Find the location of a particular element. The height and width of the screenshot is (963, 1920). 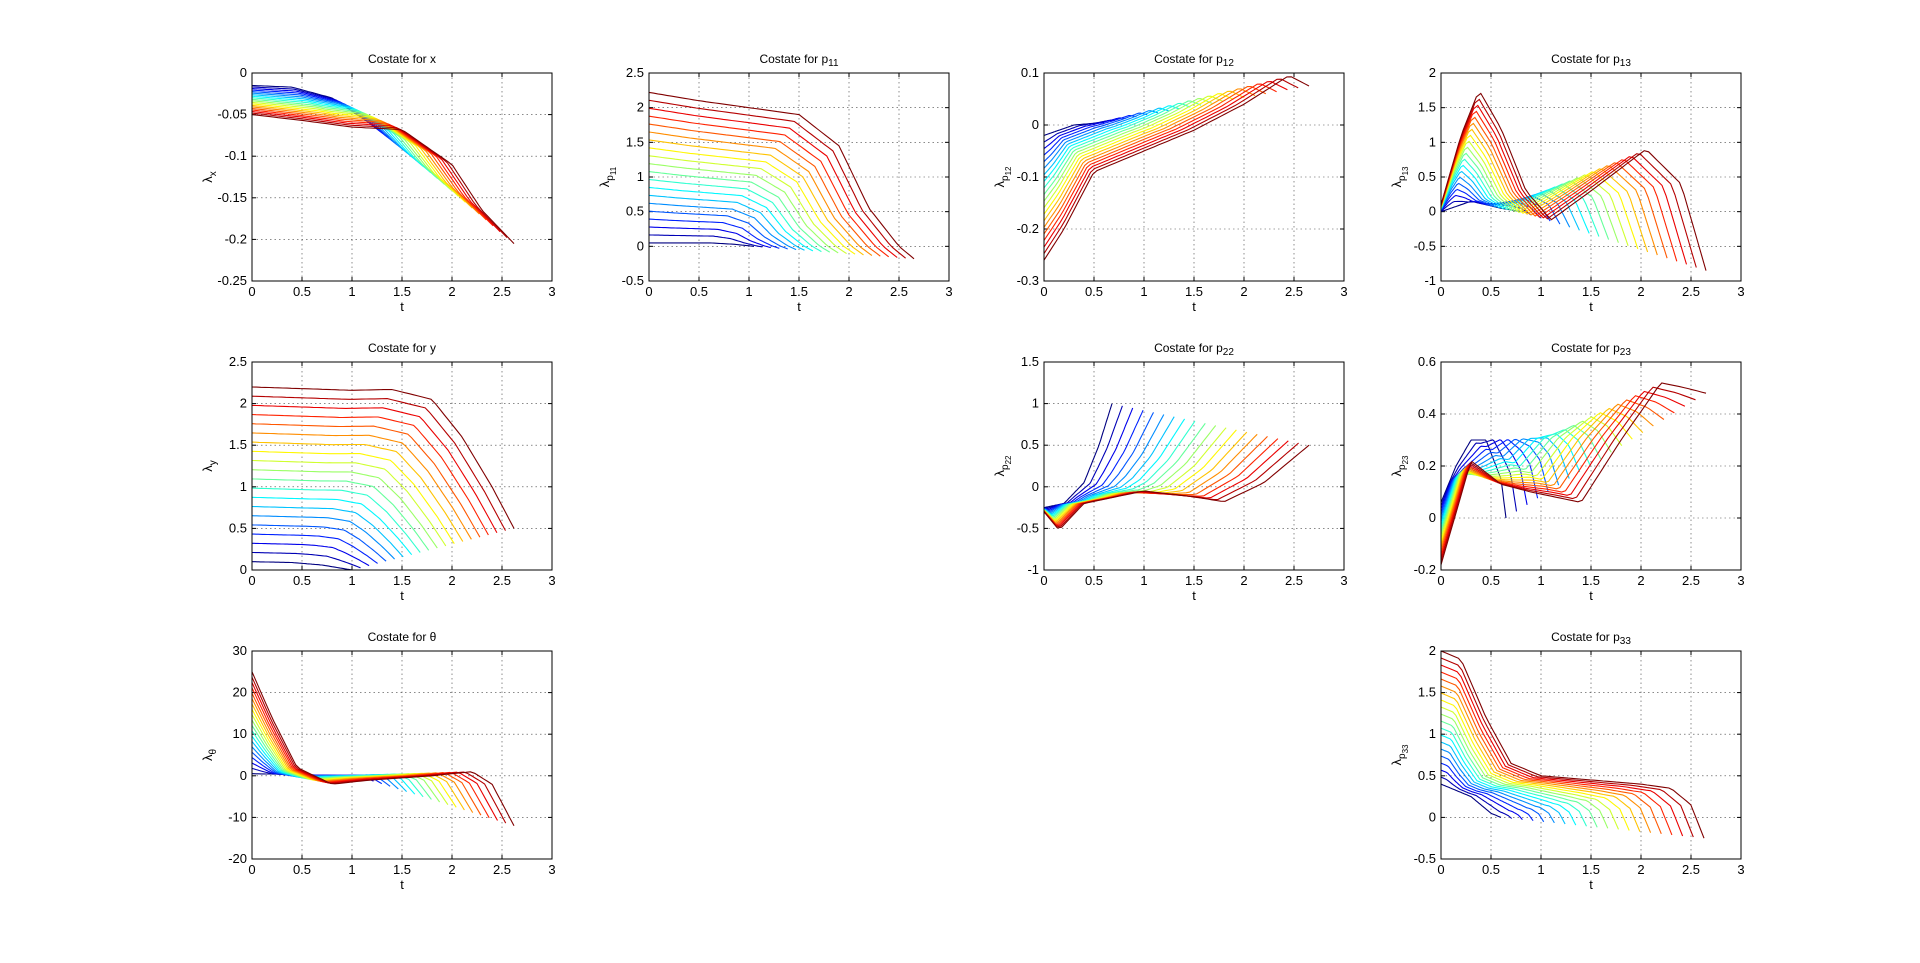

y-tick-label: 2.5 is located at coordinates (635, 72).